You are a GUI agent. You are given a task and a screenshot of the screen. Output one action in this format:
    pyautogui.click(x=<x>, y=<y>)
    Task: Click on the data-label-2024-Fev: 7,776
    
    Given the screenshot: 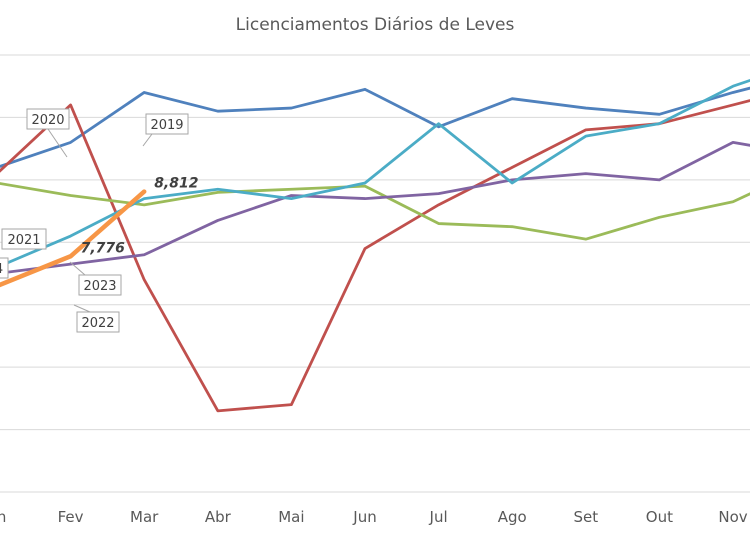 What is the action you would take?
    pyautogui.click(x=103, y=248)
    